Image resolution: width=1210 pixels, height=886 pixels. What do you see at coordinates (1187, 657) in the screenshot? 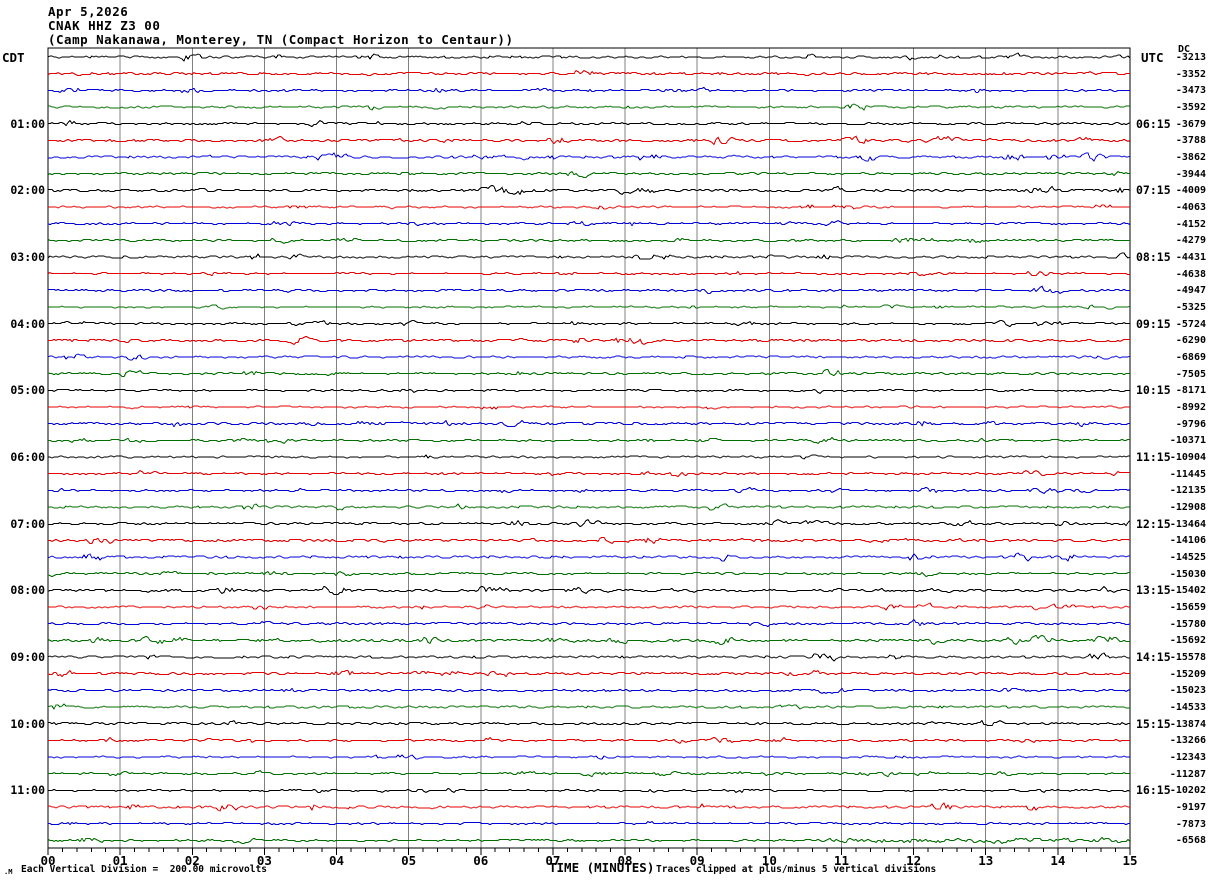
I see `dc-offset-value: -15578` at bounding box center [1187, 657].